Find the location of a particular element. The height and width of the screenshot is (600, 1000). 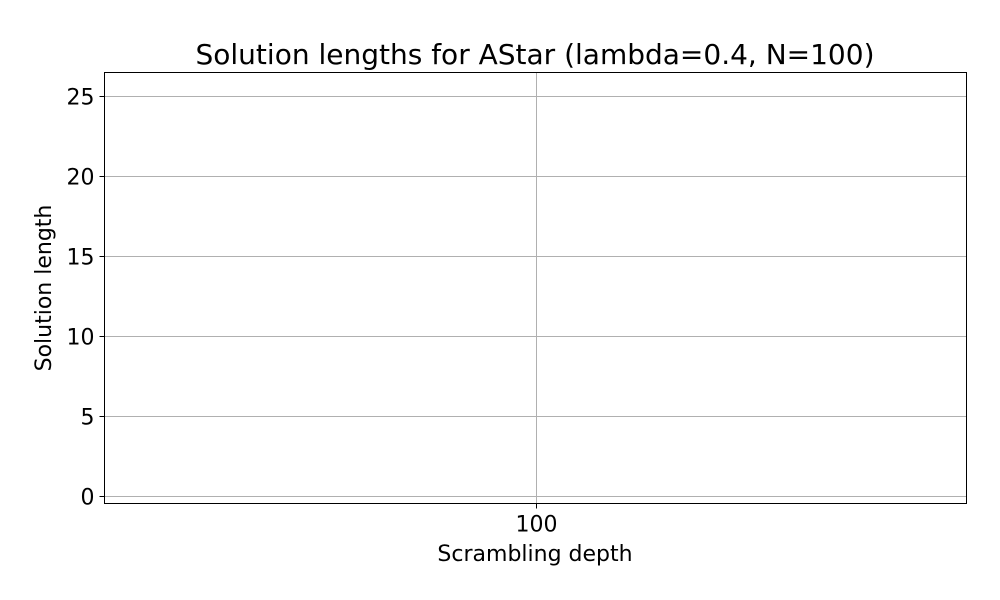

x-axis-label: Scrambling depth is located at coordinates (534, 554).